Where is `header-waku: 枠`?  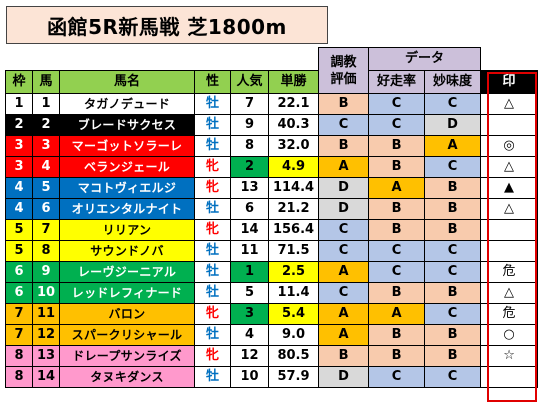
header-waku: 枠 is located at coordinates (19, 82).